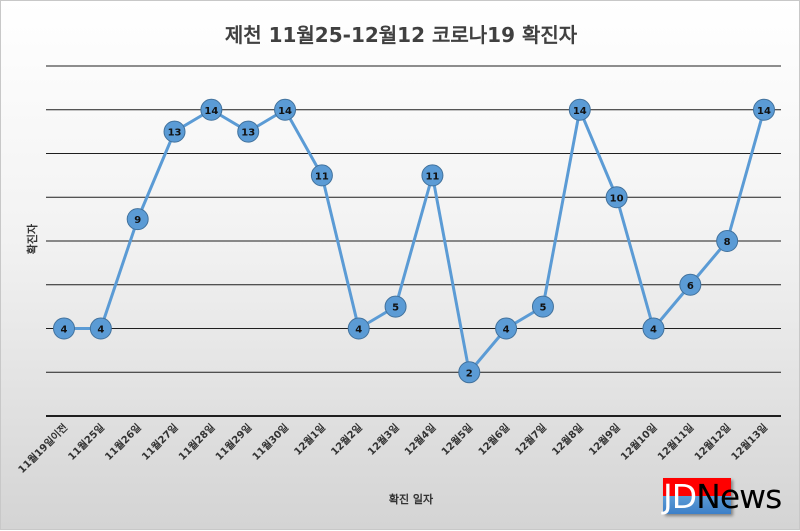  Describe the element at coordinates (750, 496) in the screenshot. I see `logo-text-ews: ews` at that location.